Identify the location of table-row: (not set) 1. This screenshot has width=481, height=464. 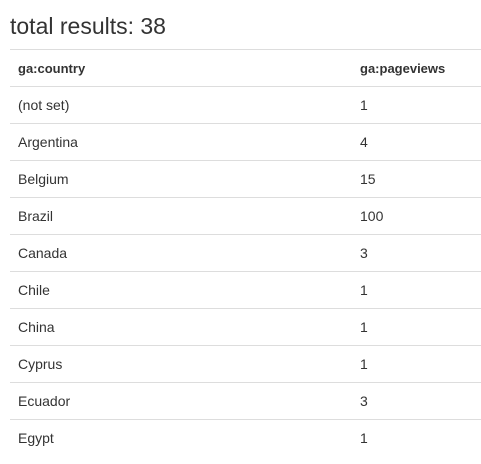
(245, 105).